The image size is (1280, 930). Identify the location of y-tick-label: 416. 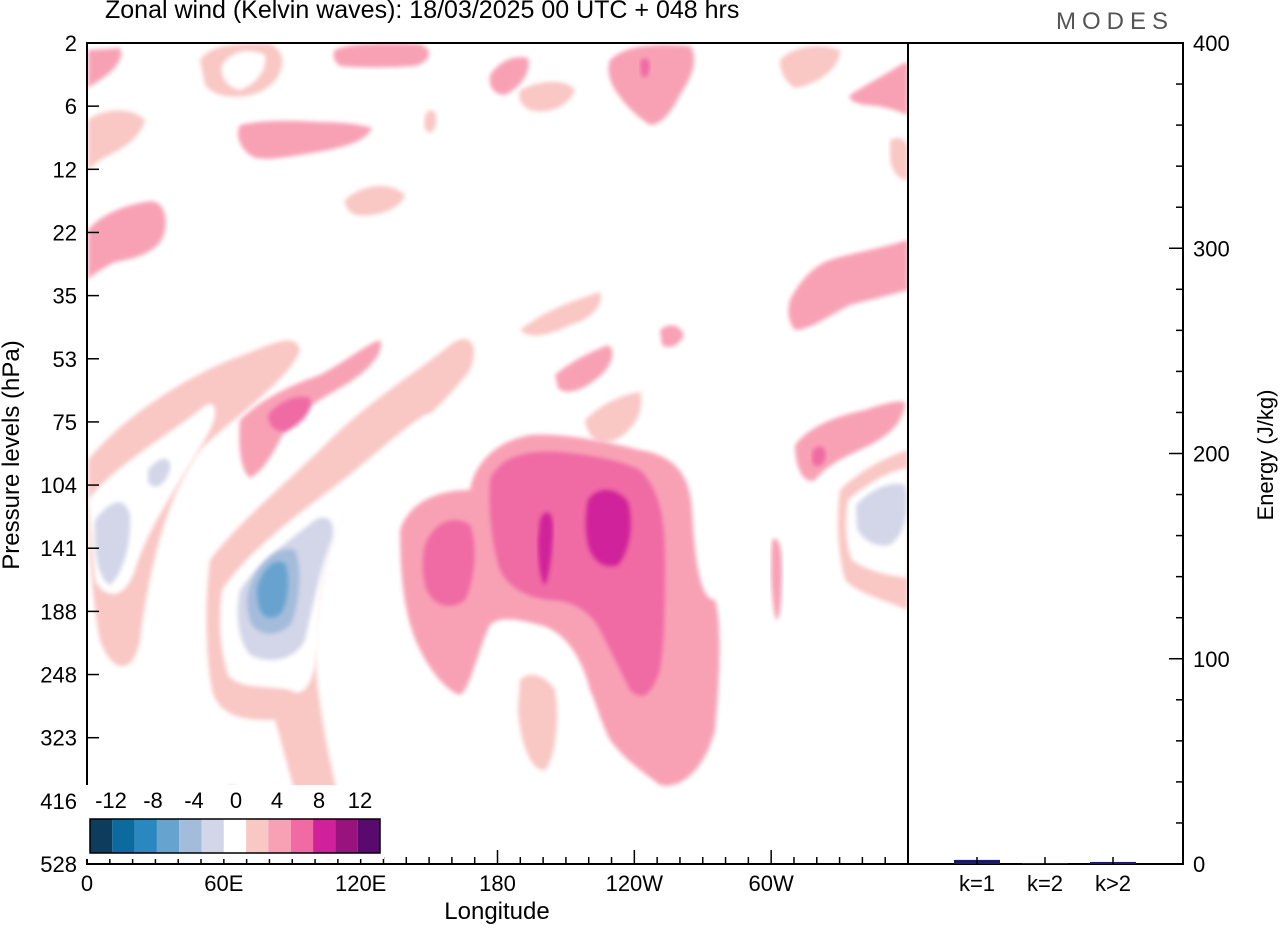
(58, 801).